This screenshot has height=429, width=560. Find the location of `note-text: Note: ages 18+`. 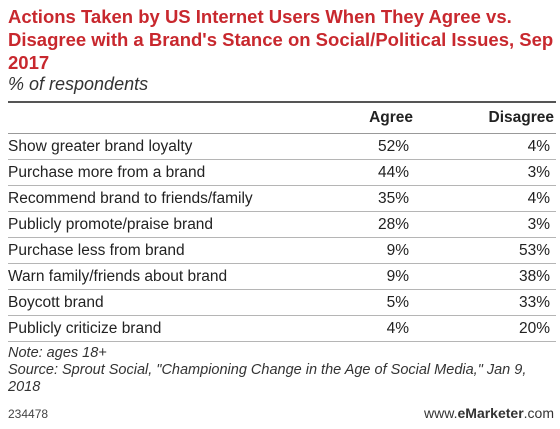

note-text: Note: ages 18+ is located at coordinates (57, 353).